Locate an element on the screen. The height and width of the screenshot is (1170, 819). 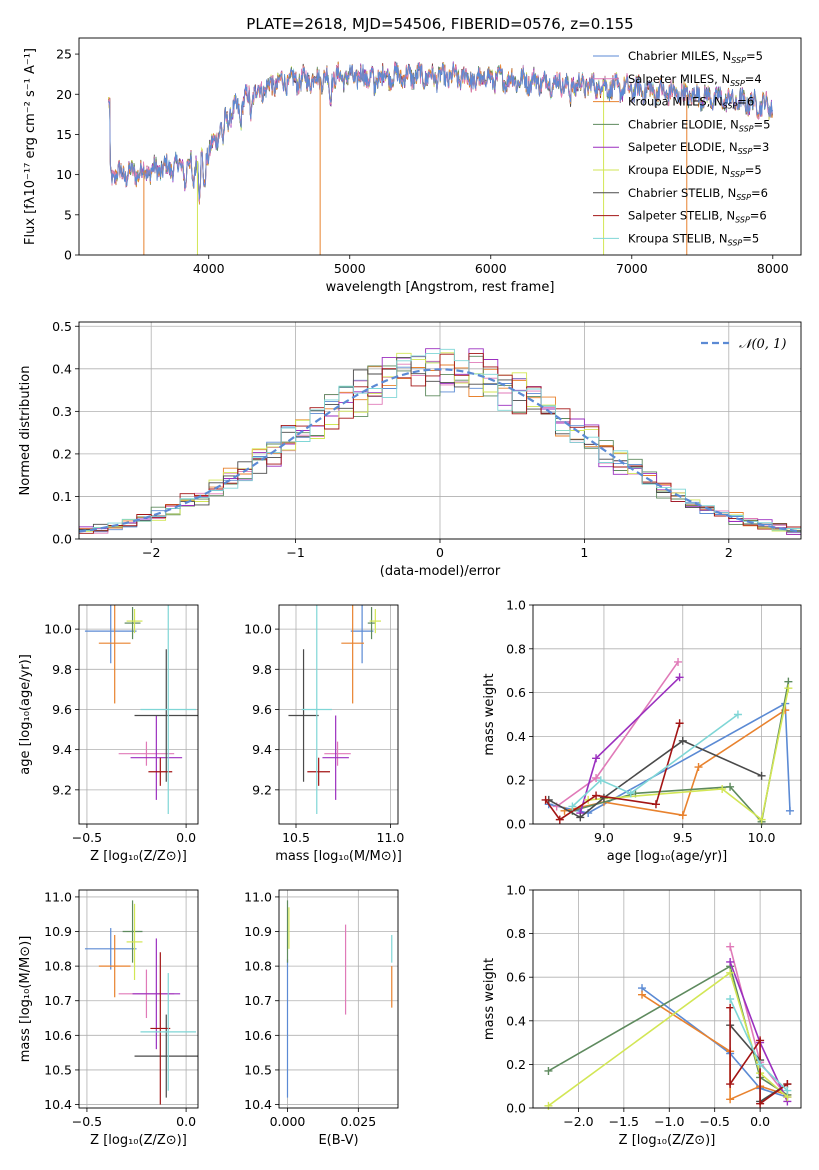
y-tick-label: 5 is located at coordinates (68, 214).